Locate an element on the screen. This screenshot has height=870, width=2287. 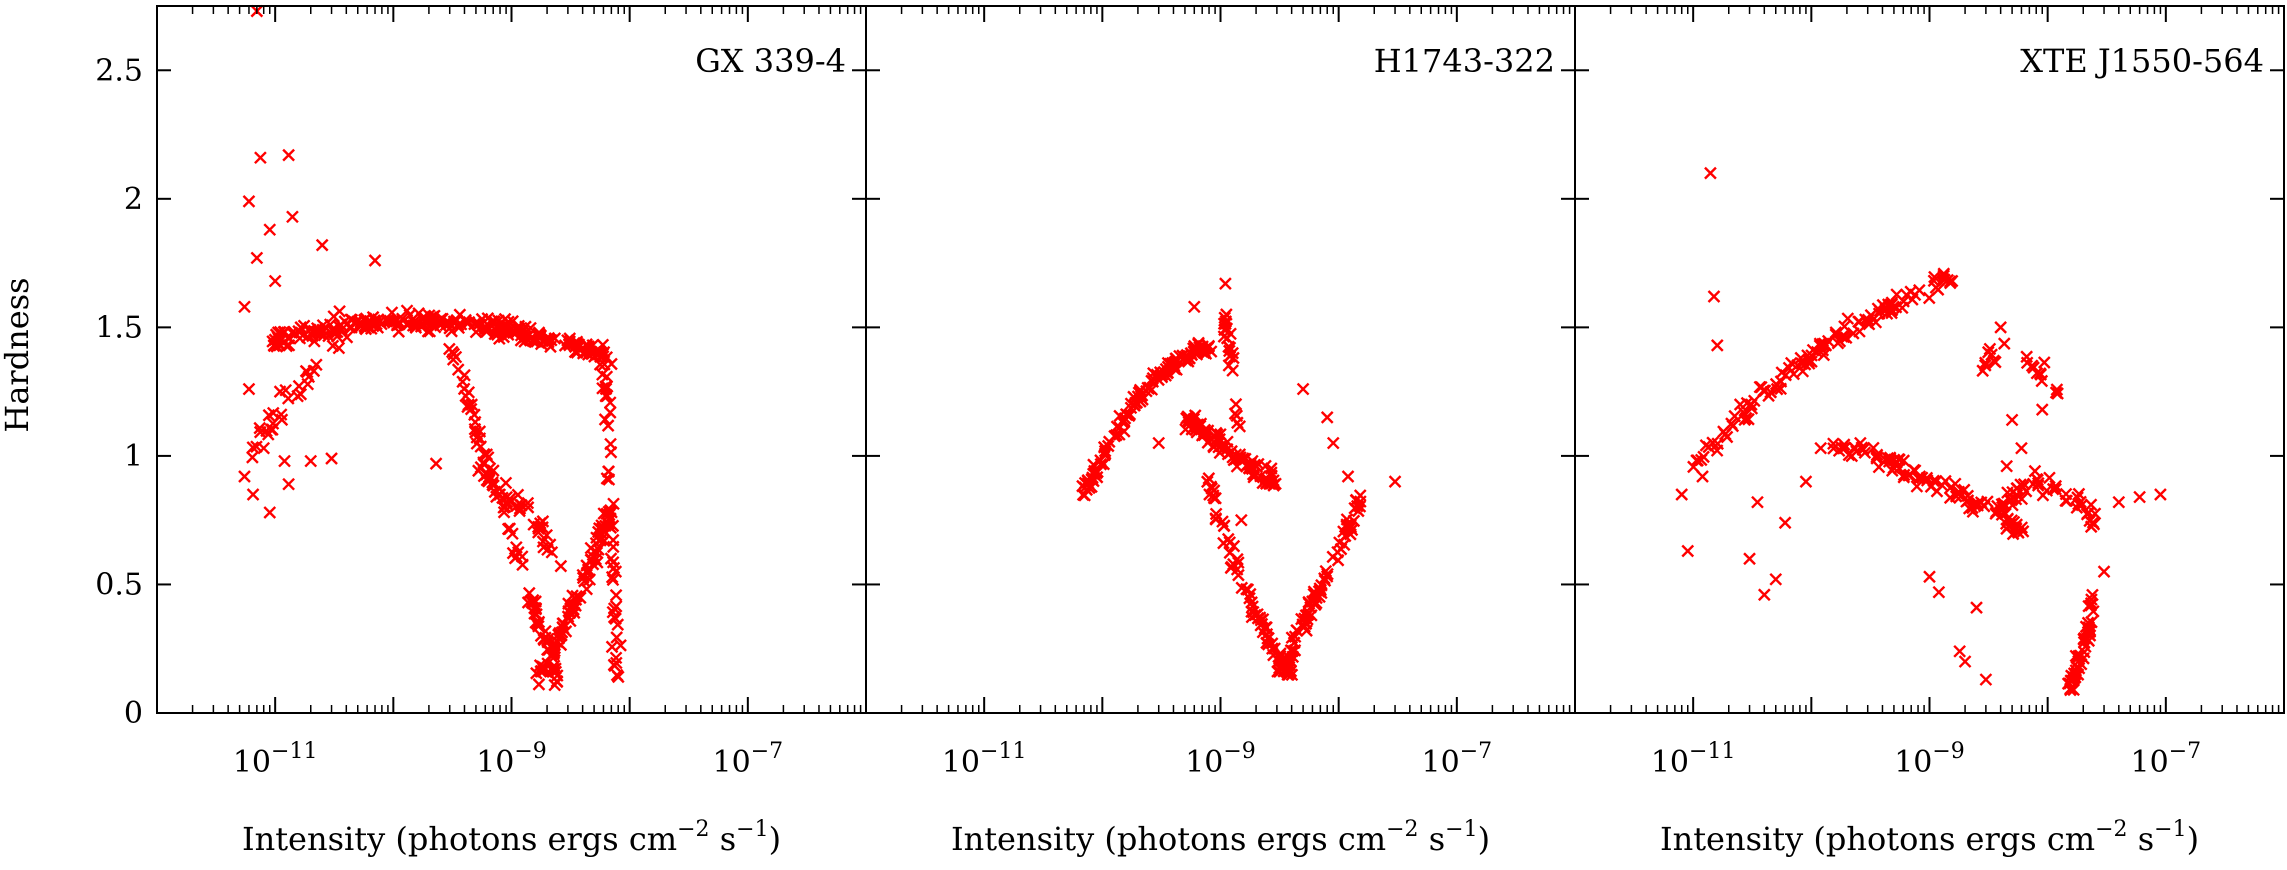
x-tick-label: 10⁻⁹ is located at coordinates (1929, 759).